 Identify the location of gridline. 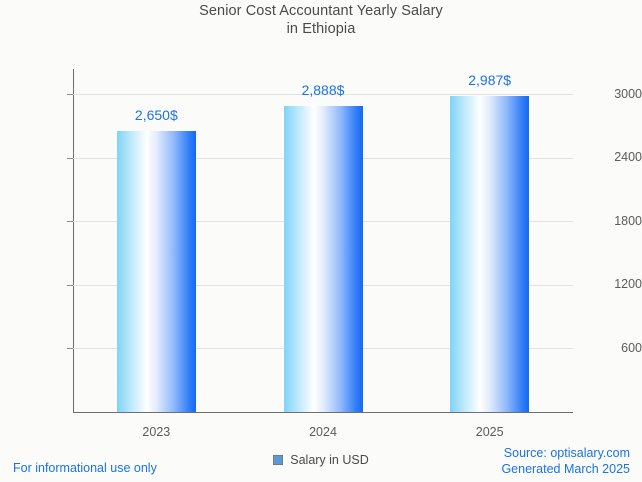
(323, 95).